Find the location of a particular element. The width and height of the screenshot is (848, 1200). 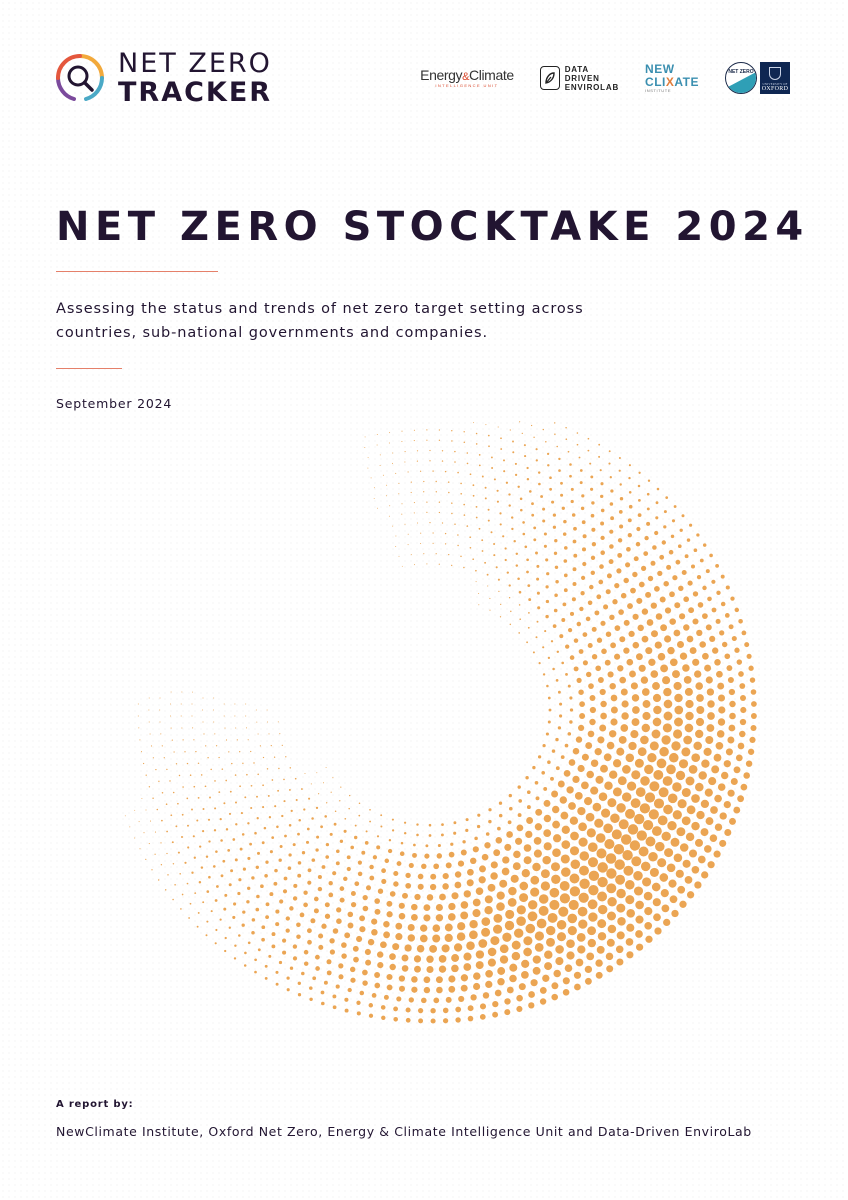

data-driven-envirolab-logo: DATA DRIVEN ENVIROLAB is located at coordinates (579, 78).